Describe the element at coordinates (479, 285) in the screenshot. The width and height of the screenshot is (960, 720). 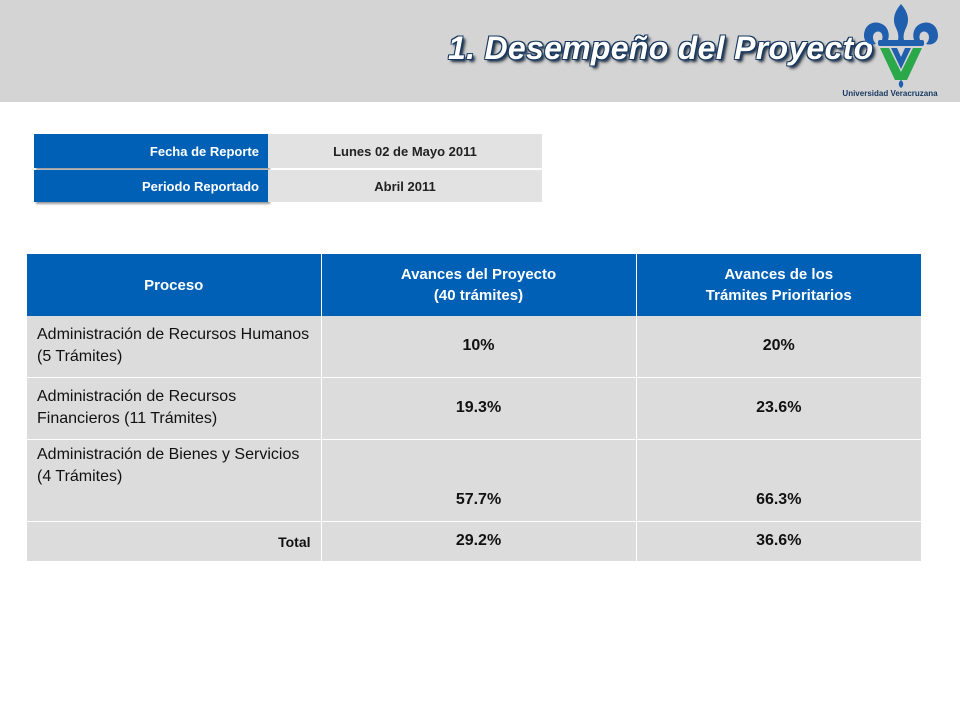
I see `header-avances-proyecto: Avances del Proyecto (40 trámites)` at that location.